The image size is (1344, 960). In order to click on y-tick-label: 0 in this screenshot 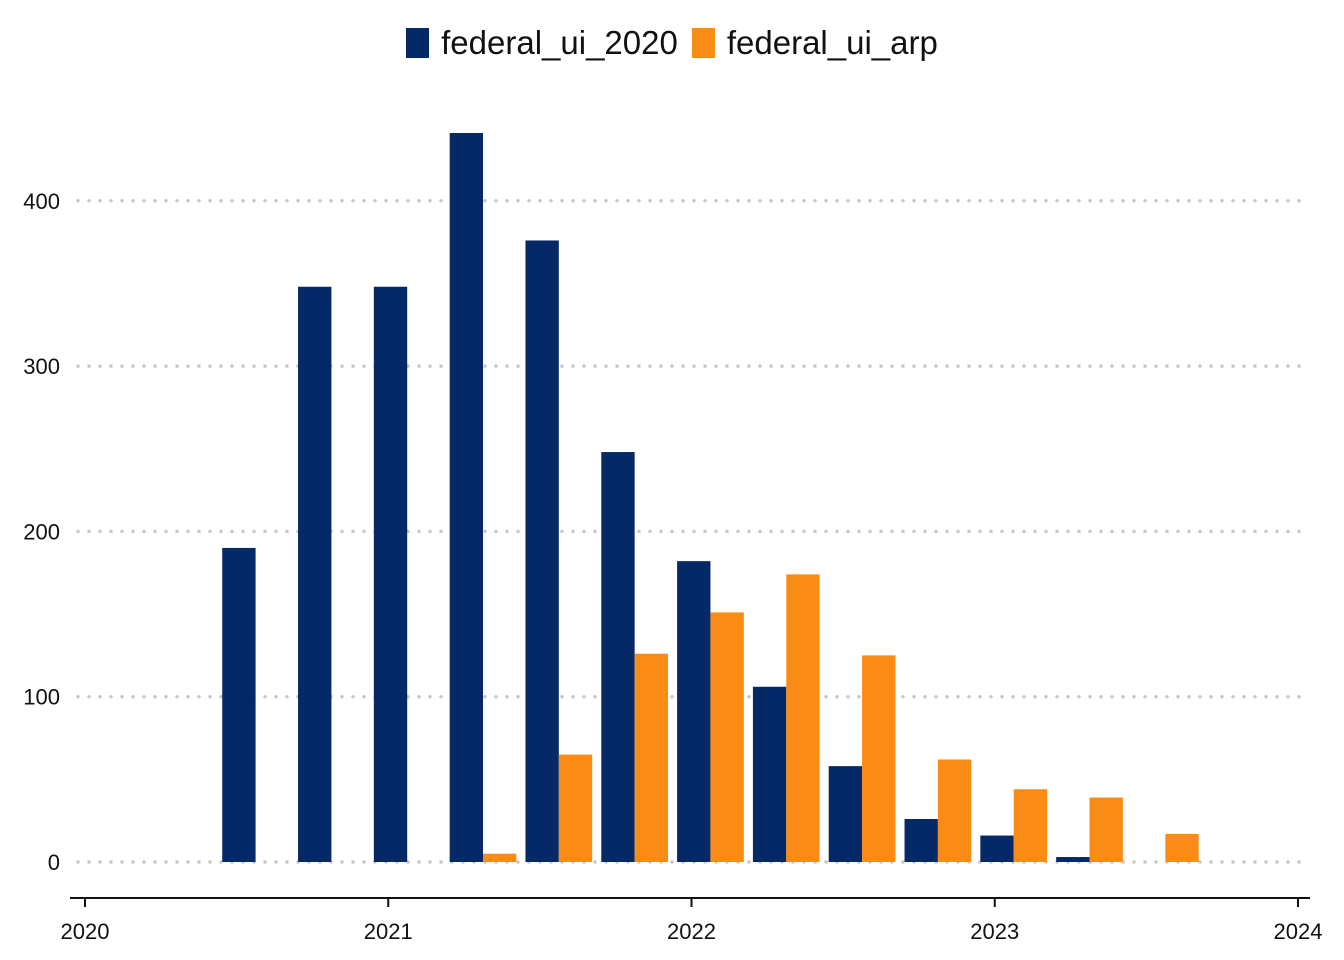, I will do `click(54, 862)`.